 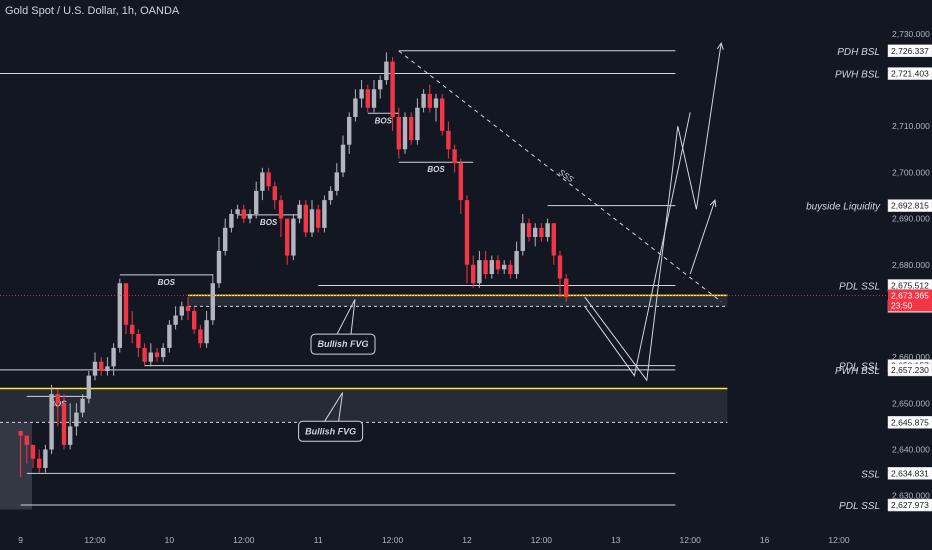 What do you see at coordinates (637, 244) in the screenshot?
I see `projection-path-a` at bounding box center [637, 244].